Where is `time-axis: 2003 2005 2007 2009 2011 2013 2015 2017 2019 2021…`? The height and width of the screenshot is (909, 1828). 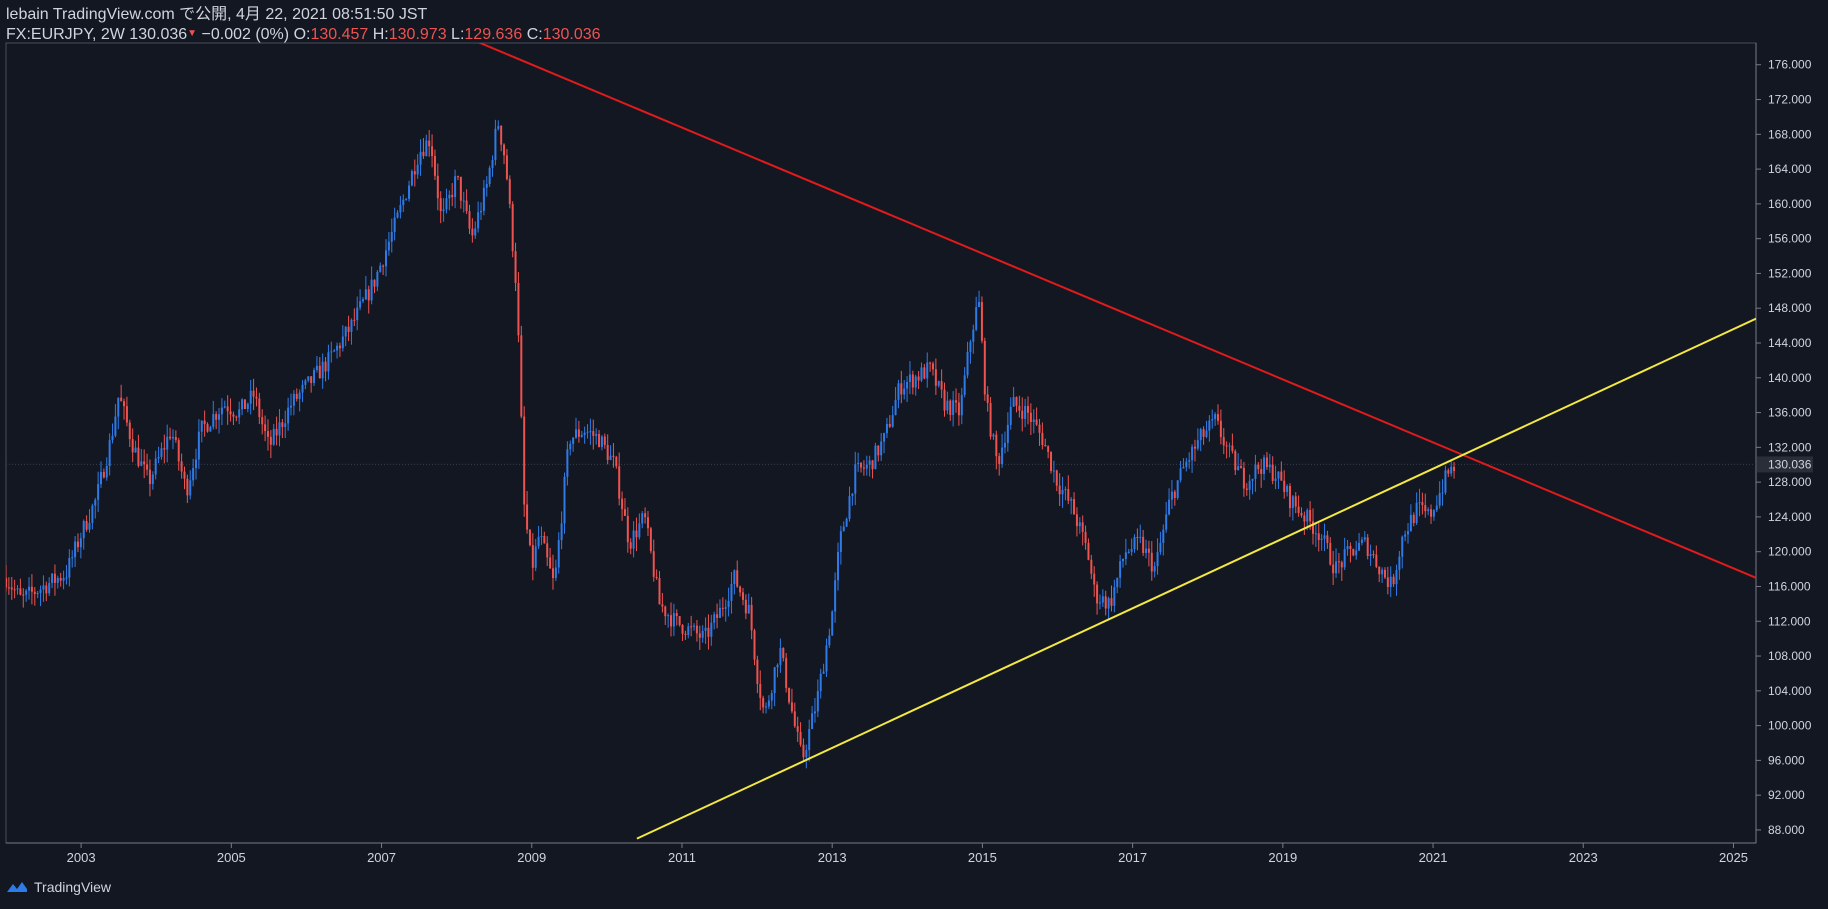
time-axis: 2003 2005 2007 2009 2011 2013 2015 2017 2019 2021… is located at coordinates (907, 854).